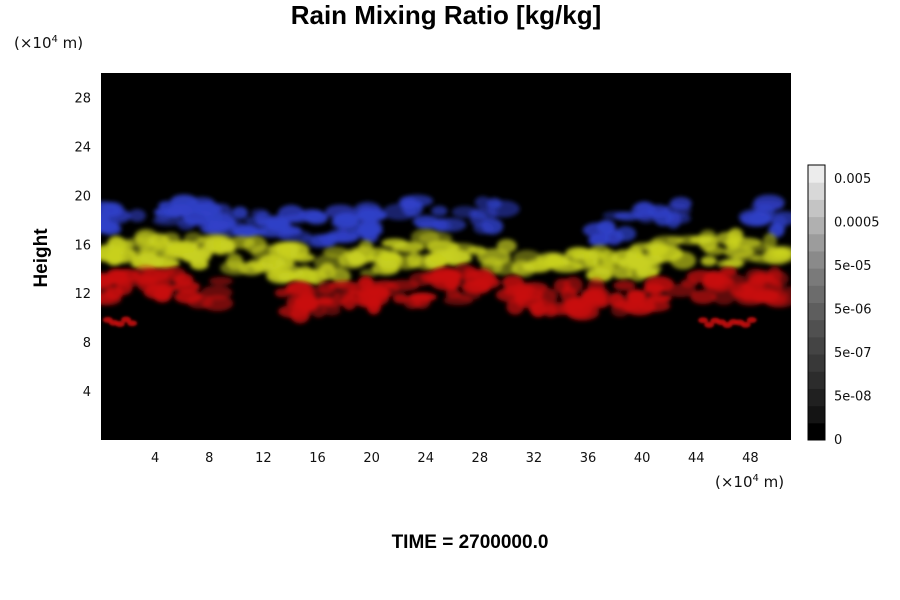 The height and width of the screenshot is (600, 900). What do you see at coordinates (82, 196) in the screenshot?
I see `y-tick-label: 20` at bounding box center [82, 196].